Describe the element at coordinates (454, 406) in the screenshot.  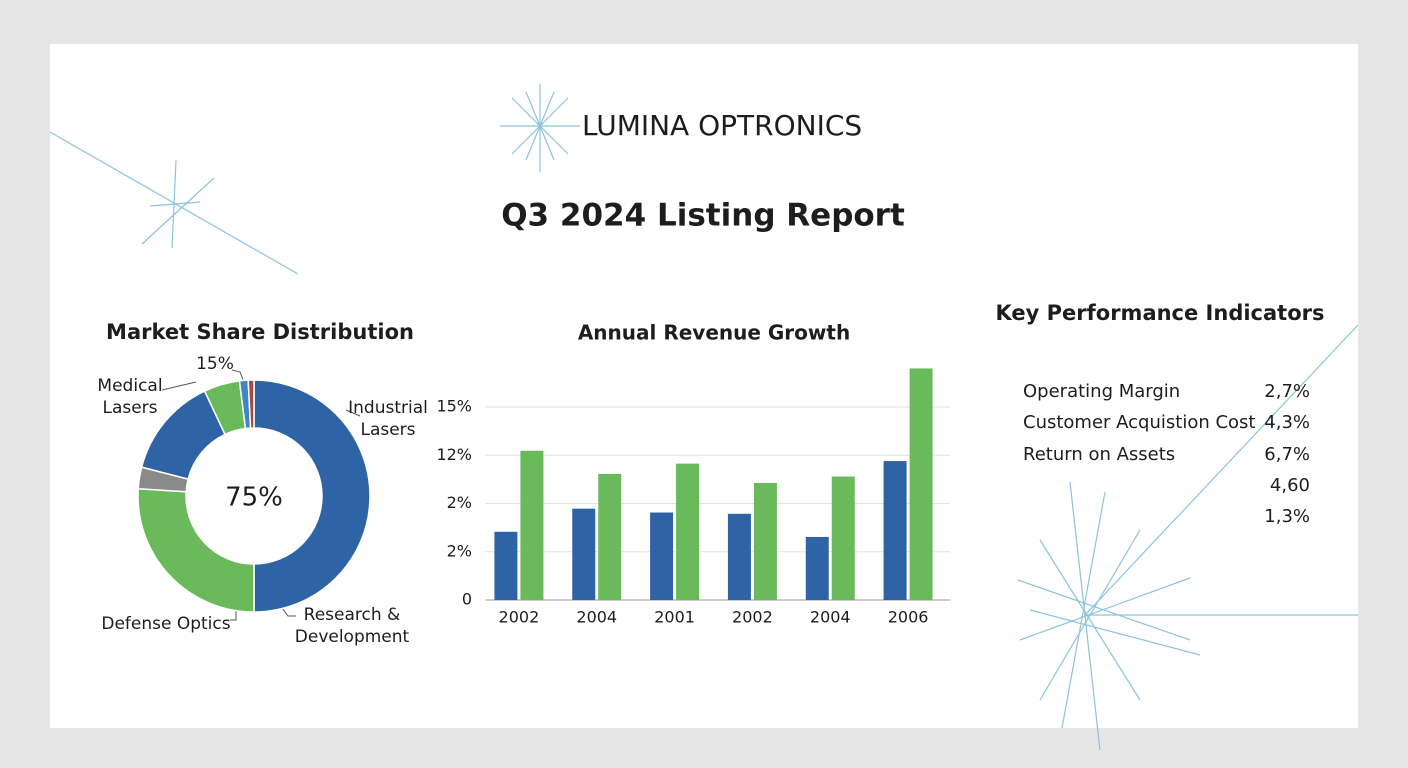
I see `y-tick-label: 15%` at that location.